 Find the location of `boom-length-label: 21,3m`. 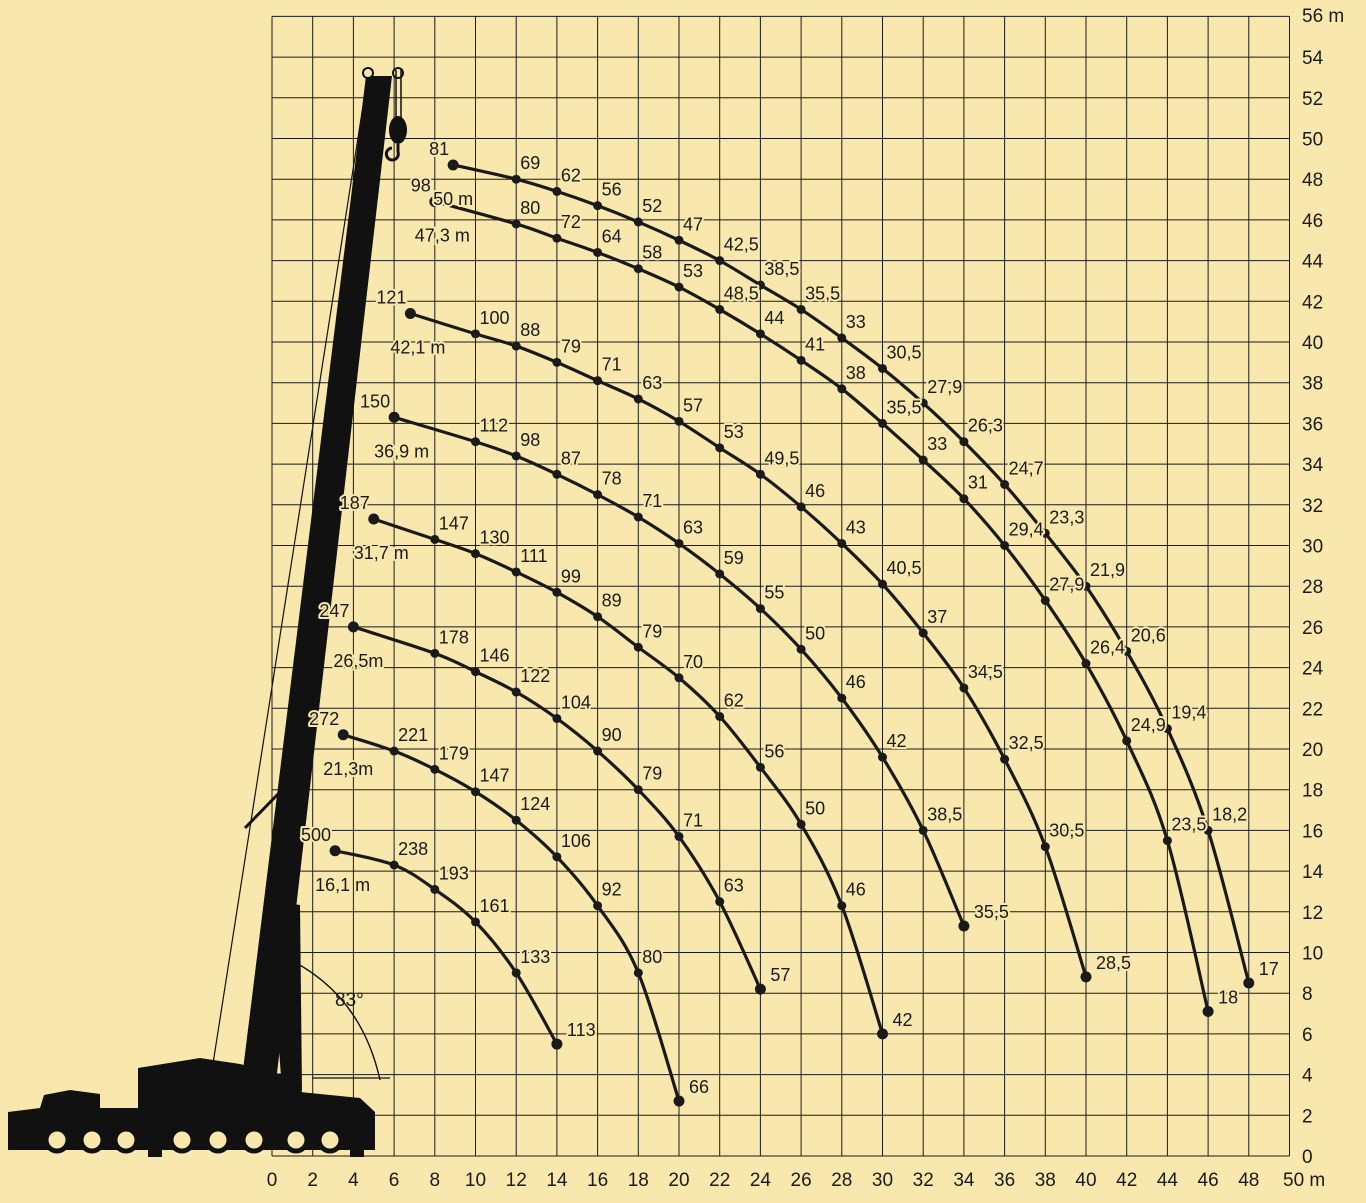

boom-length-label: 21,3m is located at coordinates (348, 769).